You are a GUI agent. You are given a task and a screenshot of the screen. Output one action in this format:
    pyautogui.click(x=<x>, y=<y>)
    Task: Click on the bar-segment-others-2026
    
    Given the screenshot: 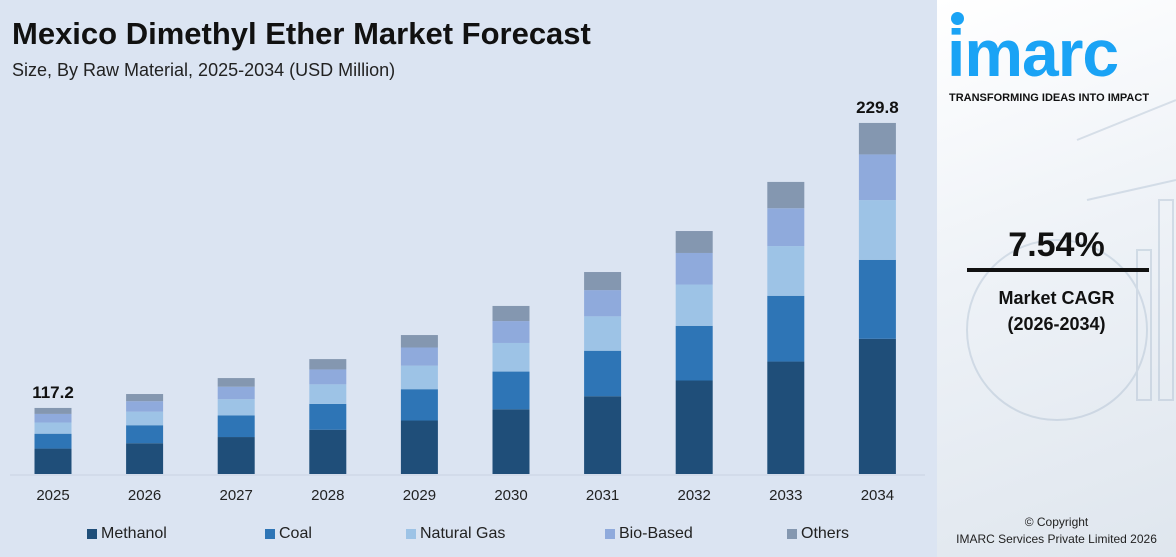 What is the action you would take?
    pyautogui.click(x=145, y=398)
    